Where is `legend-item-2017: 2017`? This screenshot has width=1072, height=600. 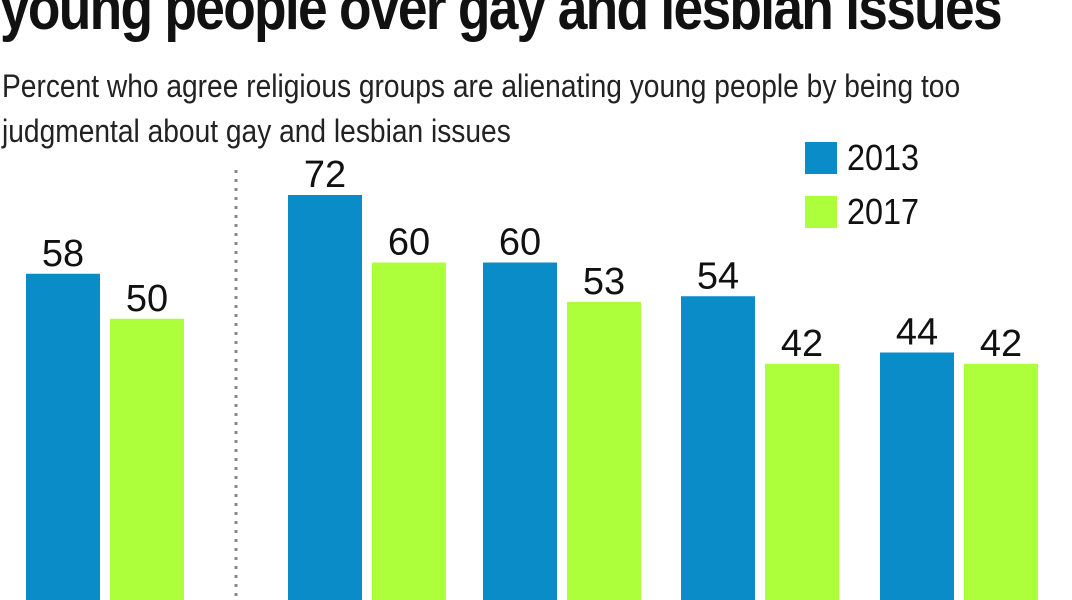
legend-item-2017: 2017 is located at coordinates (866, 212).